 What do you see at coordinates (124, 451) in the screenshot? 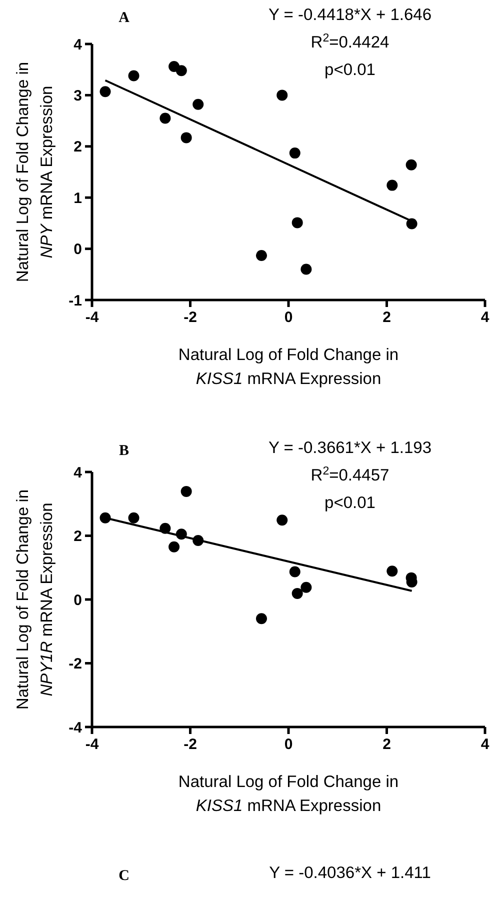
I see `chart-title: B` at bounding box center [124, 451].